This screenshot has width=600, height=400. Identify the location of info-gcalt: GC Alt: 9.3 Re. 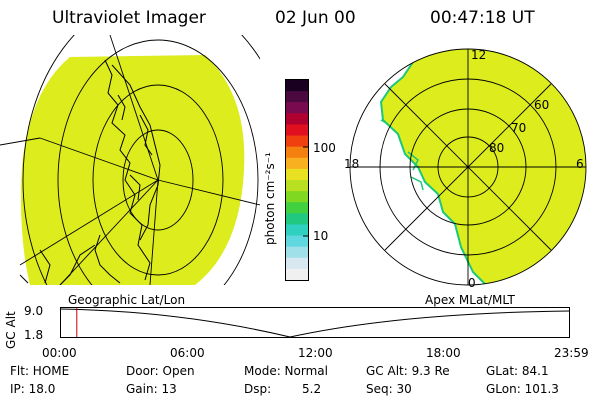
(408, 371).